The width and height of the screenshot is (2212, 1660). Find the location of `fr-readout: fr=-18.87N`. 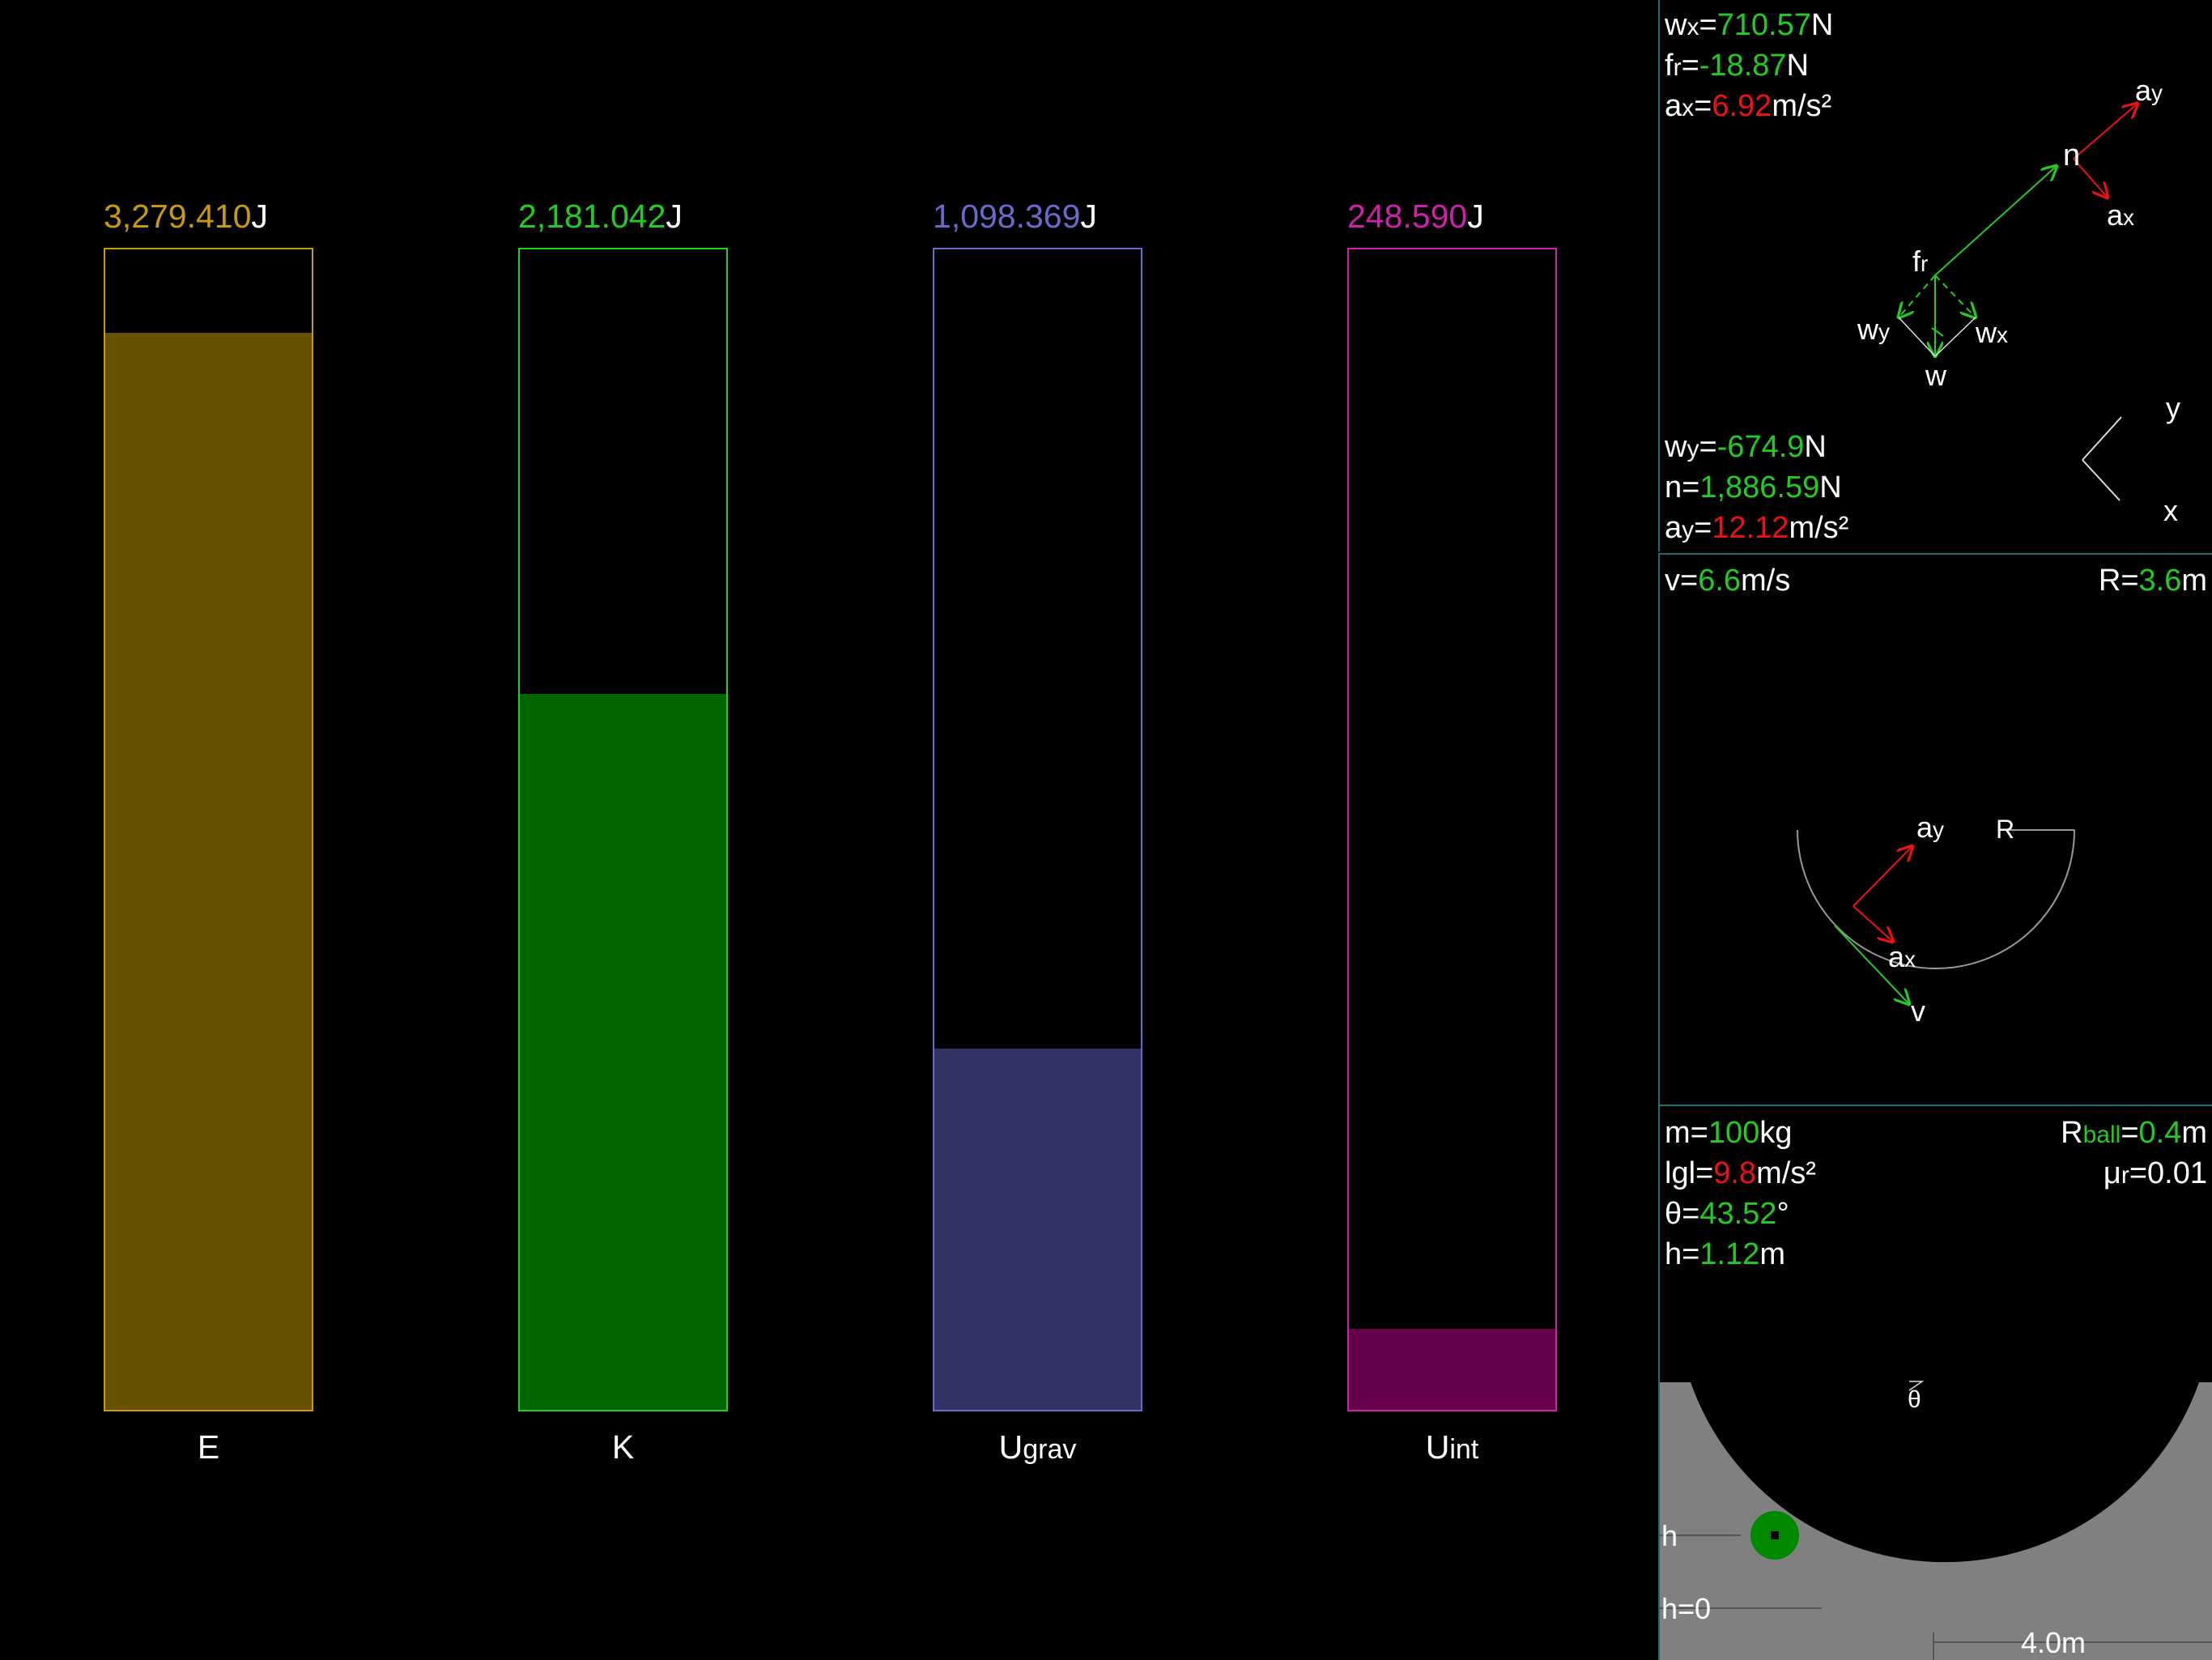

fr-readout: fr=-18.87N is located at coordinates (1737, 66).